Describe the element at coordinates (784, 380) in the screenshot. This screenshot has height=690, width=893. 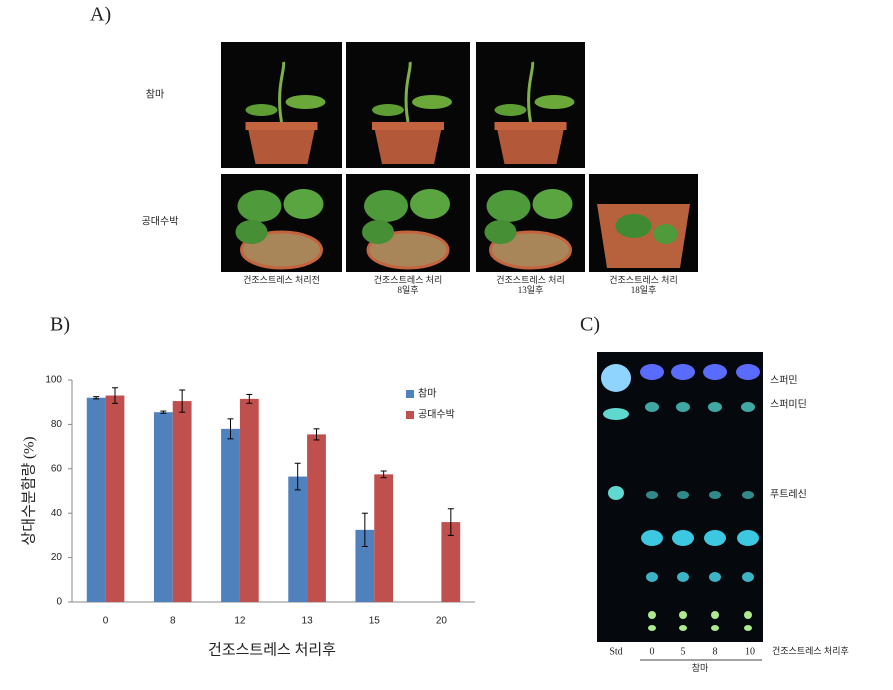
I see `band-label: 스퍼민` at that location.